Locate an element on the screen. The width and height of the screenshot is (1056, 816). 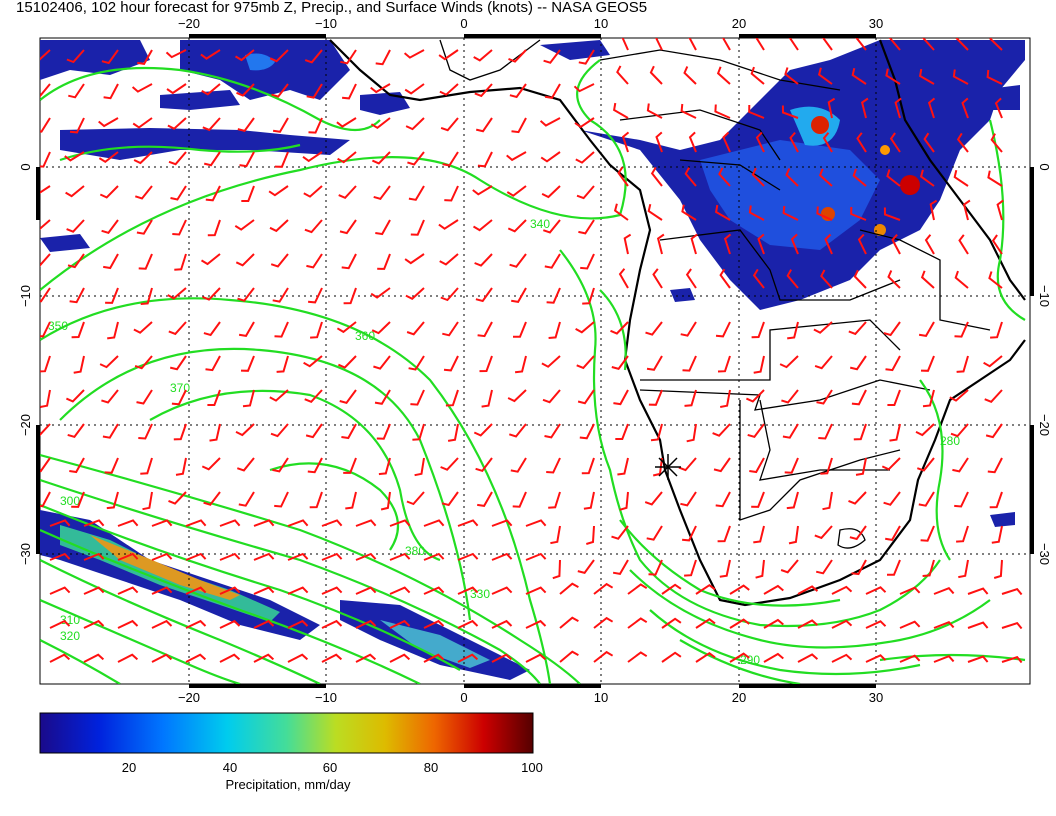
contour-label: 320 is located at coordinates (70, 636).